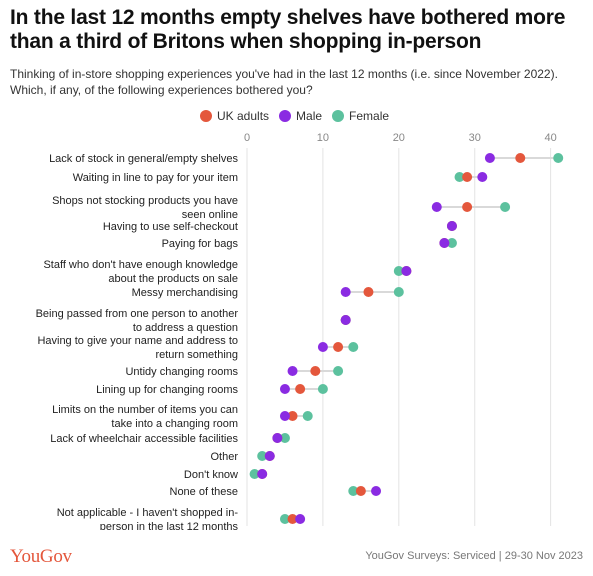 The height and width of the screenshot is (576, 593). I want to click on legend-item-uk-adults: UK adults, so click(234, 116).